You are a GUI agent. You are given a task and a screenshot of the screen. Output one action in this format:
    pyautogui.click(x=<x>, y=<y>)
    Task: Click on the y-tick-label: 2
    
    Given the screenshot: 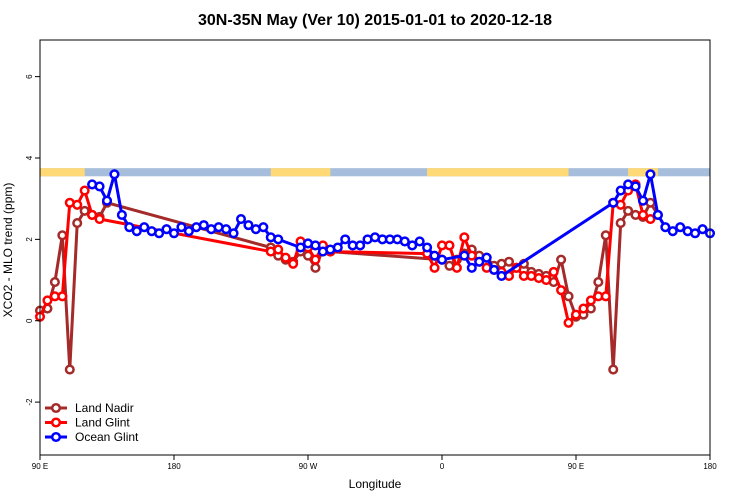 What is the action you would take?
    pyautogui.click(x=29, y=239)
    